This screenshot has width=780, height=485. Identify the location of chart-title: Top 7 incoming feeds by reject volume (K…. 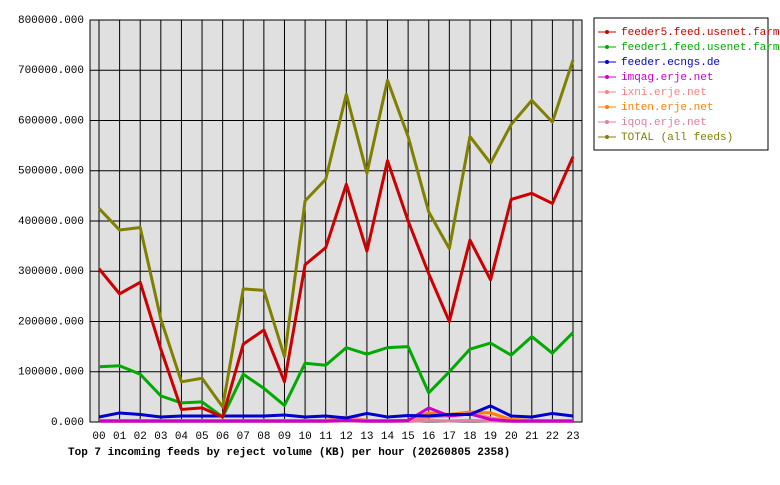
(289, 453).